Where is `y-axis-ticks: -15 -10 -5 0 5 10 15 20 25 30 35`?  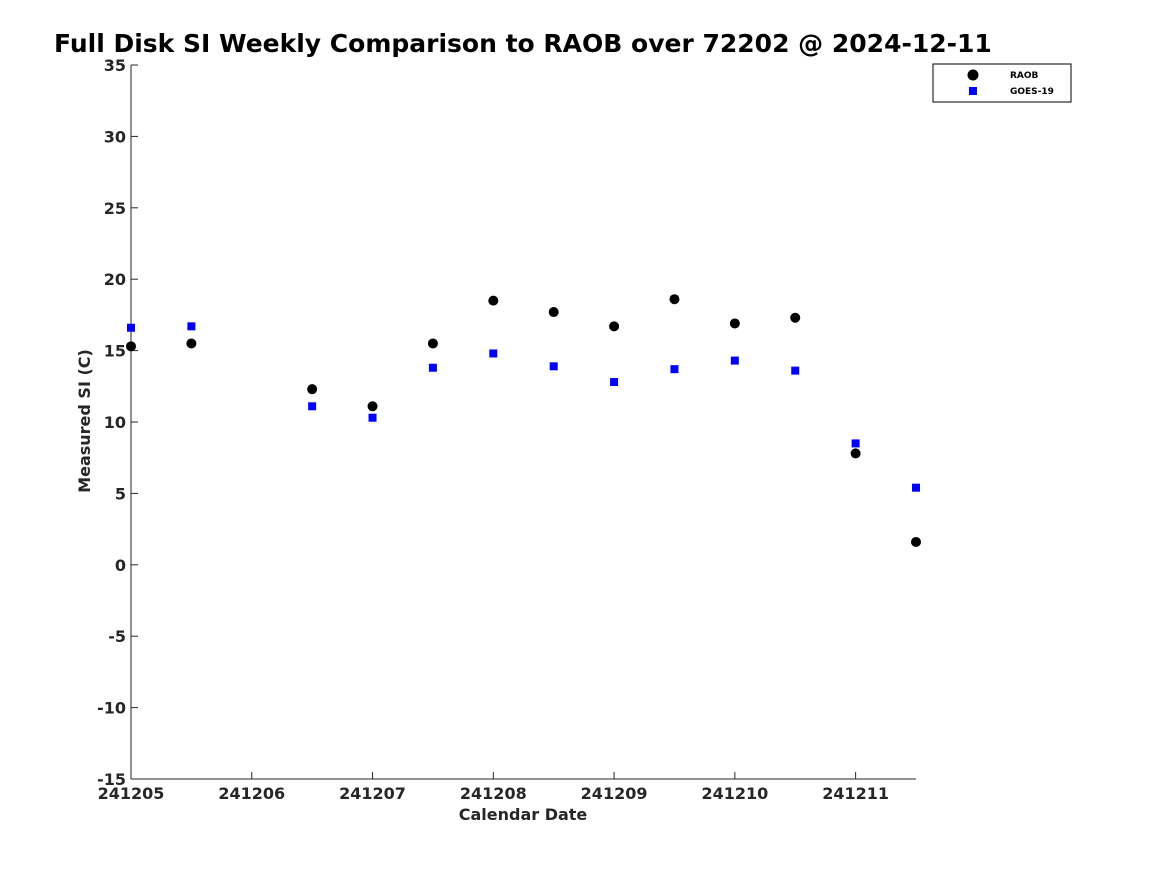 y-axis-ticks: -15 -10 -5 0 5 10 15 20 25 30 35 is located at coordinates (117, 422).